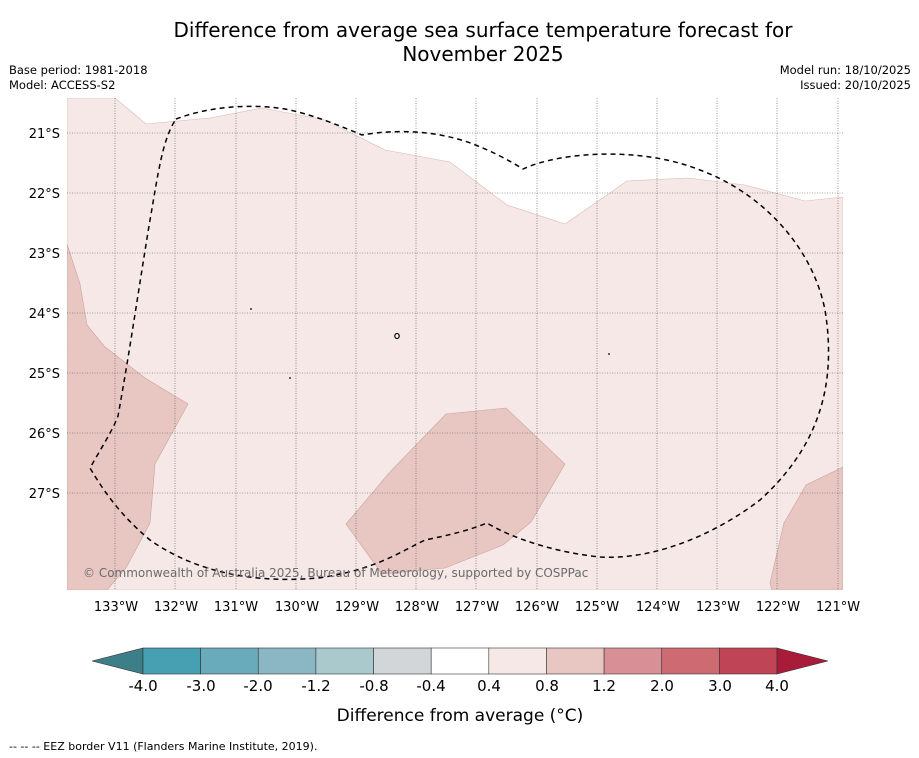 The width and height of the screenshot is (919, 758). What do you see at coordinates (257, 686) in the screenshot?
I see `colorbar-tick-label: -2.0` at bounding box center [257, 686].